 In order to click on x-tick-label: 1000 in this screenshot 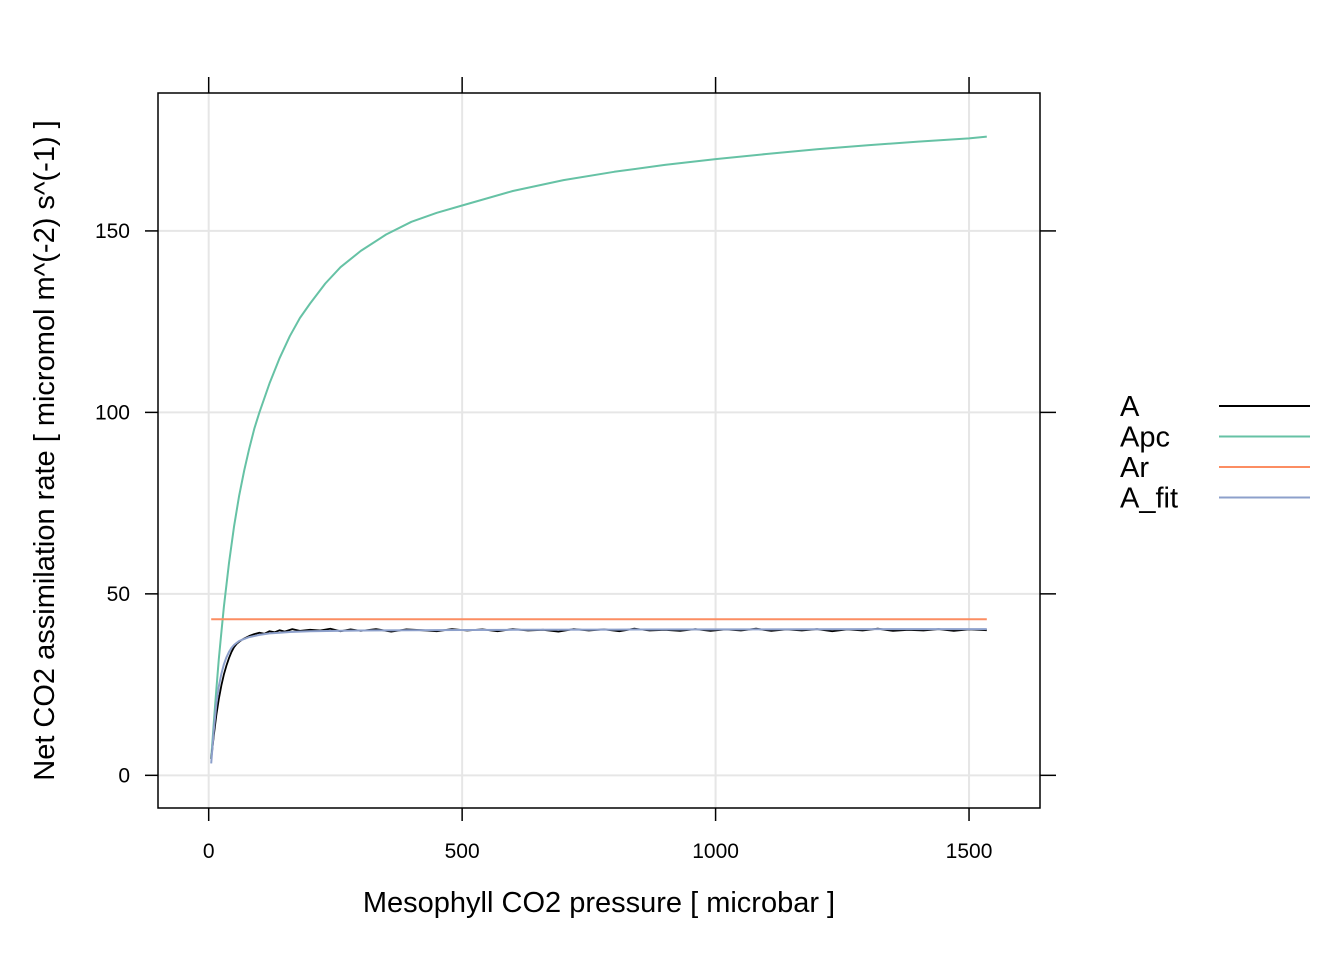, I will do `click(715, 851)`.